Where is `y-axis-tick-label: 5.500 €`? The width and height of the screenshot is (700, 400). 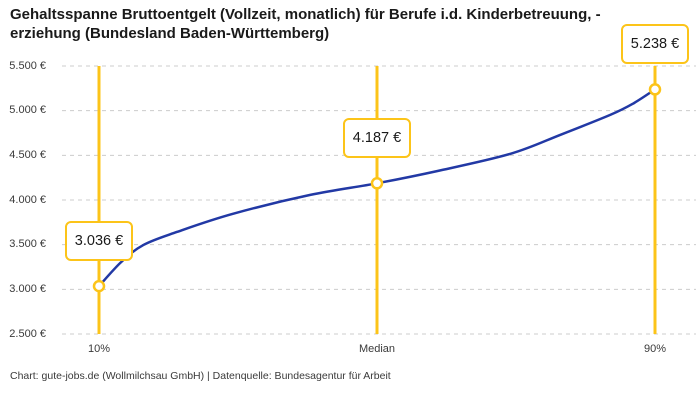 y-axis-tick-label: 5.500 € is located at coordinates (27, 65).